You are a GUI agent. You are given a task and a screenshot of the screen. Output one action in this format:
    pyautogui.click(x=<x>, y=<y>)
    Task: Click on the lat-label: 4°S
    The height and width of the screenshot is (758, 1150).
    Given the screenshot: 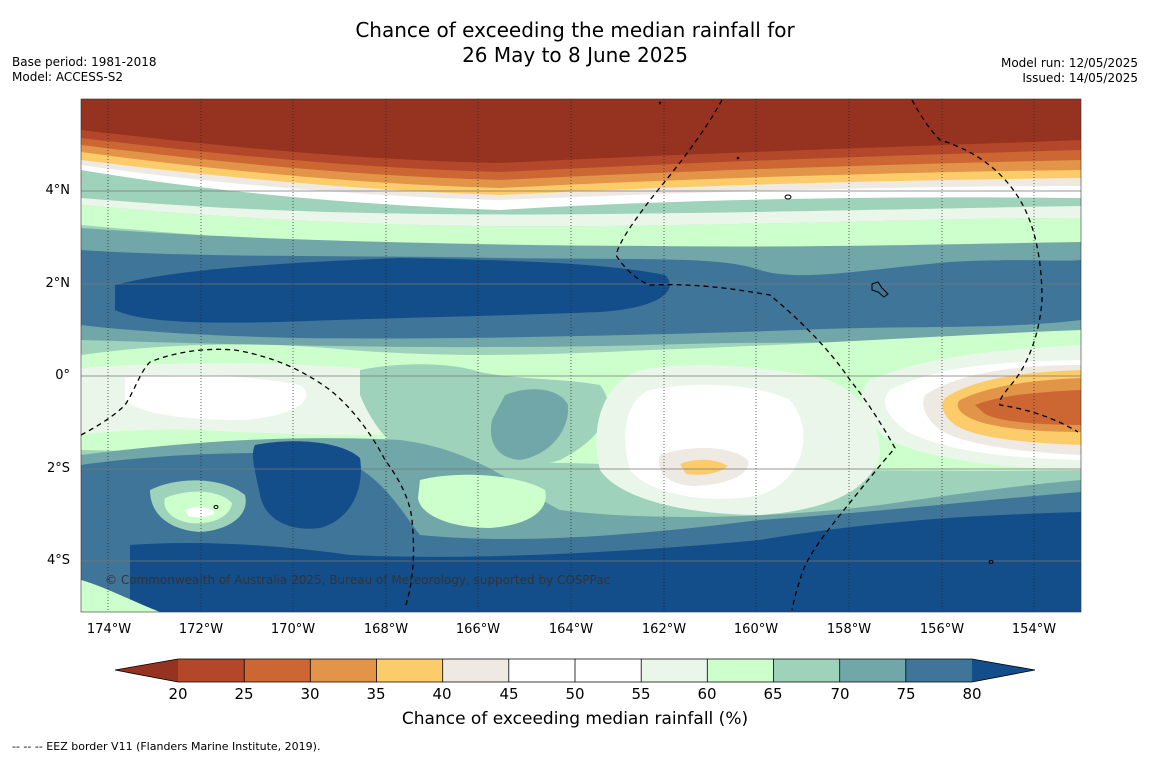 What is the action you would take?
    pyautogui.click(x=58, y=560)
    